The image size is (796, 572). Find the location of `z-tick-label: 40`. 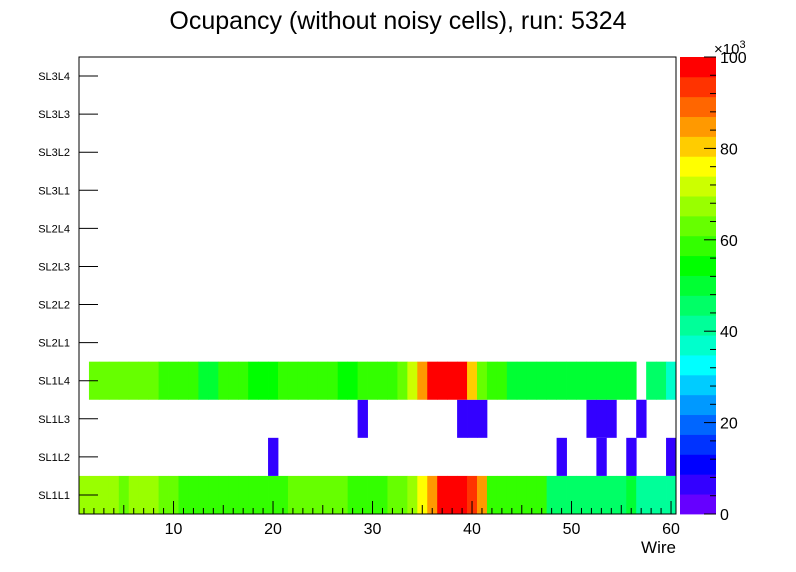

z-tick-label: 40 is located at coordinates (729, 332).